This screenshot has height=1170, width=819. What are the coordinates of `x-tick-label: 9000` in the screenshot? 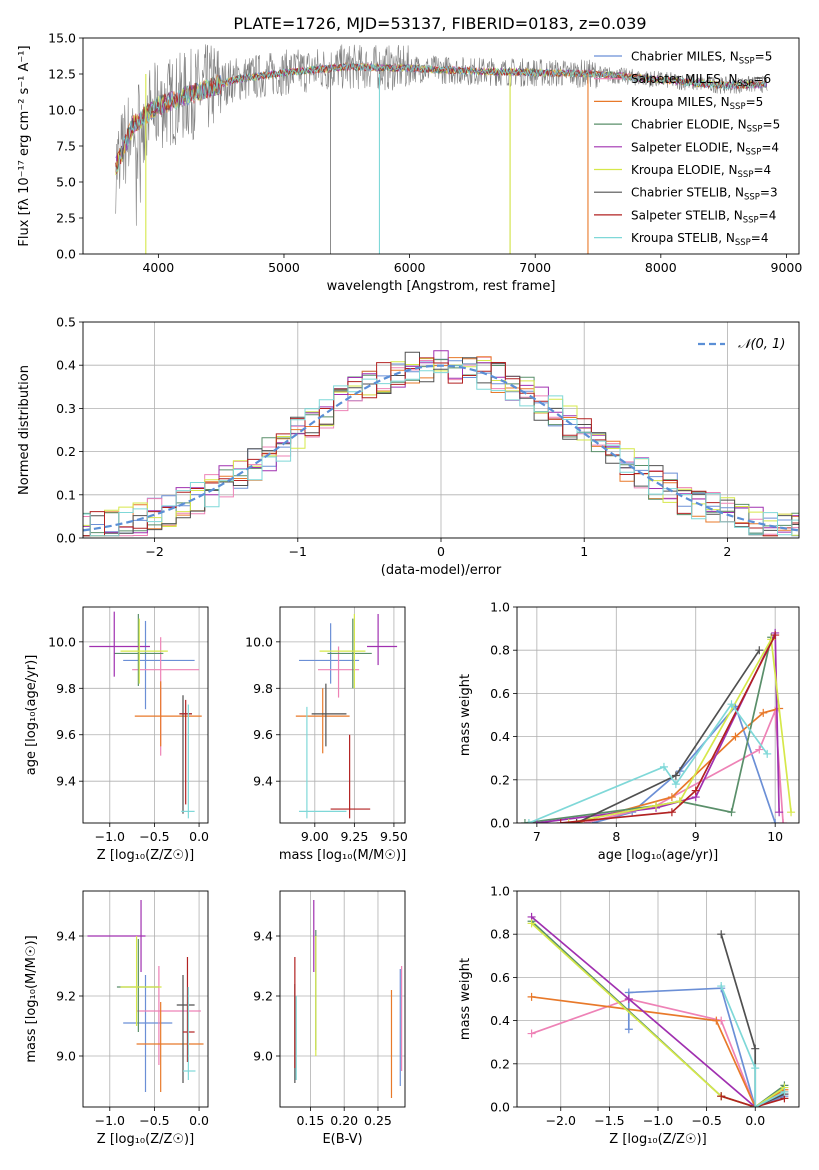 It's located at (787, 267).